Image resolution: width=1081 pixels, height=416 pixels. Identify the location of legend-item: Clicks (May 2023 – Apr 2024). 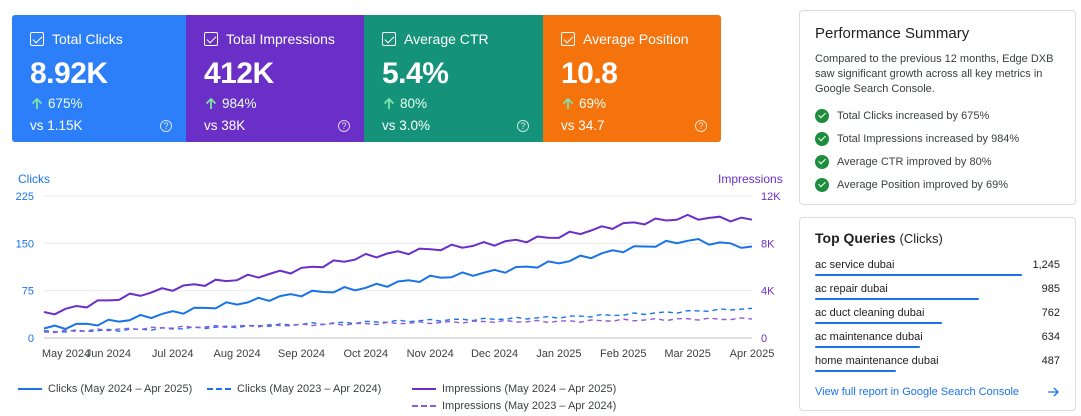
(294, 389).